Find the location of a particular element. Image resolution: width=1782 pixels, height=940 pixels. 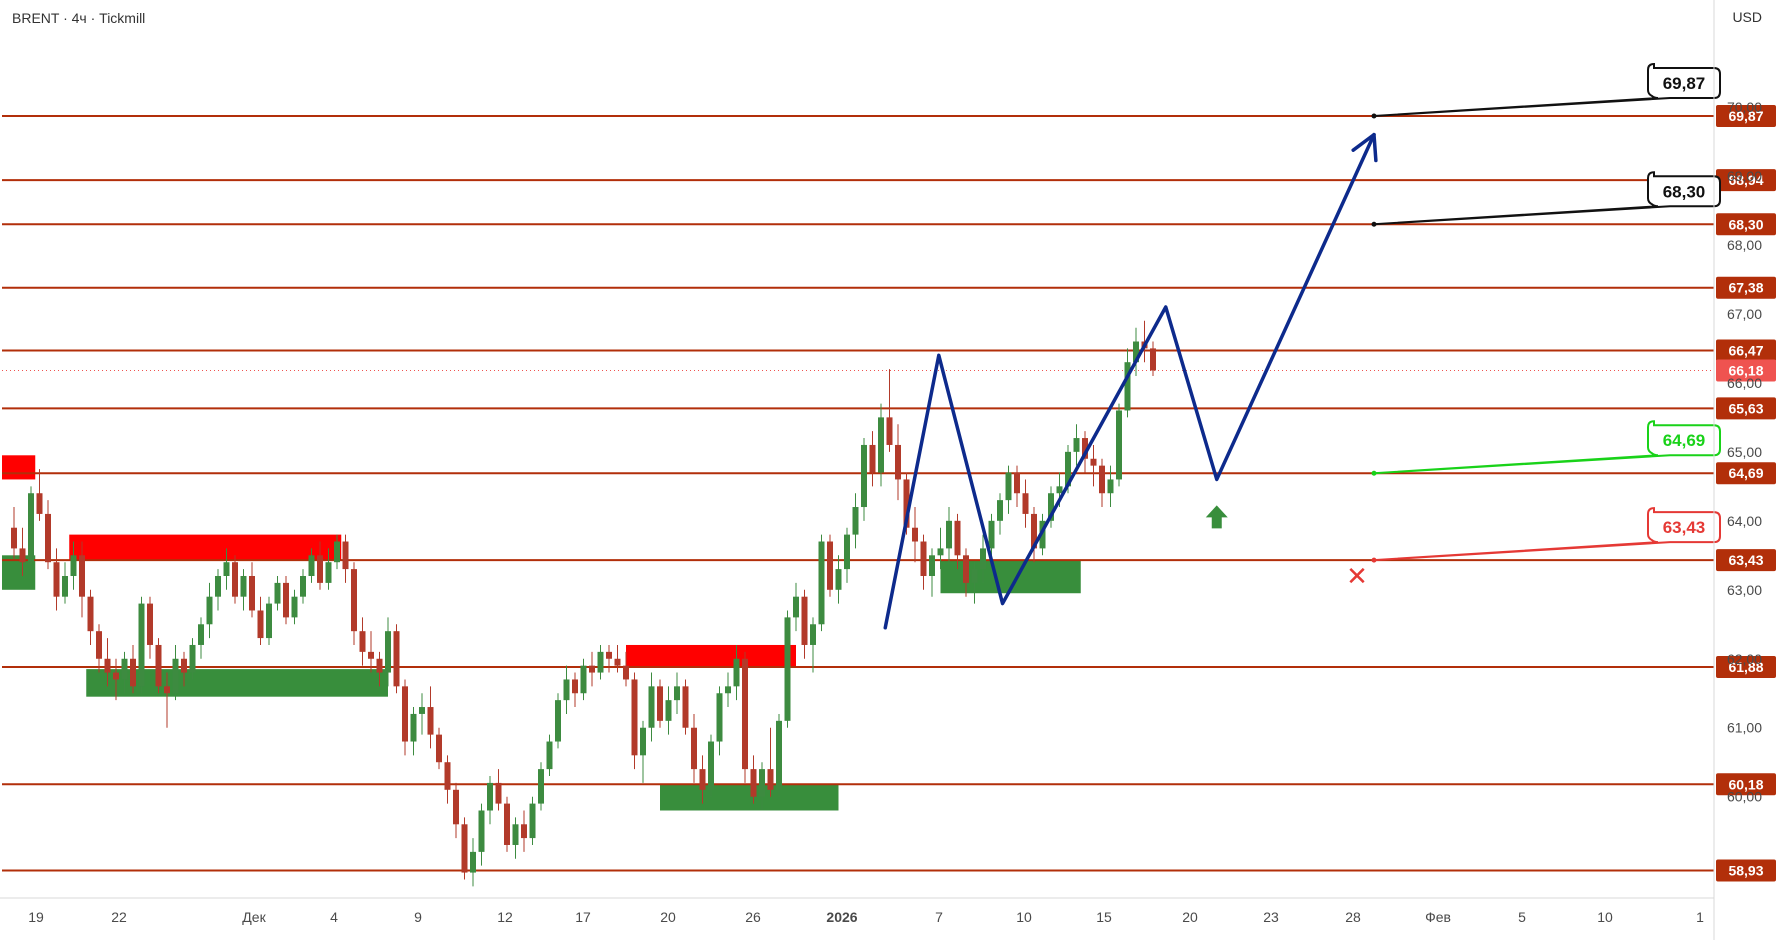

price-level-label: 69,87 is located at coordinates (1745, 116).